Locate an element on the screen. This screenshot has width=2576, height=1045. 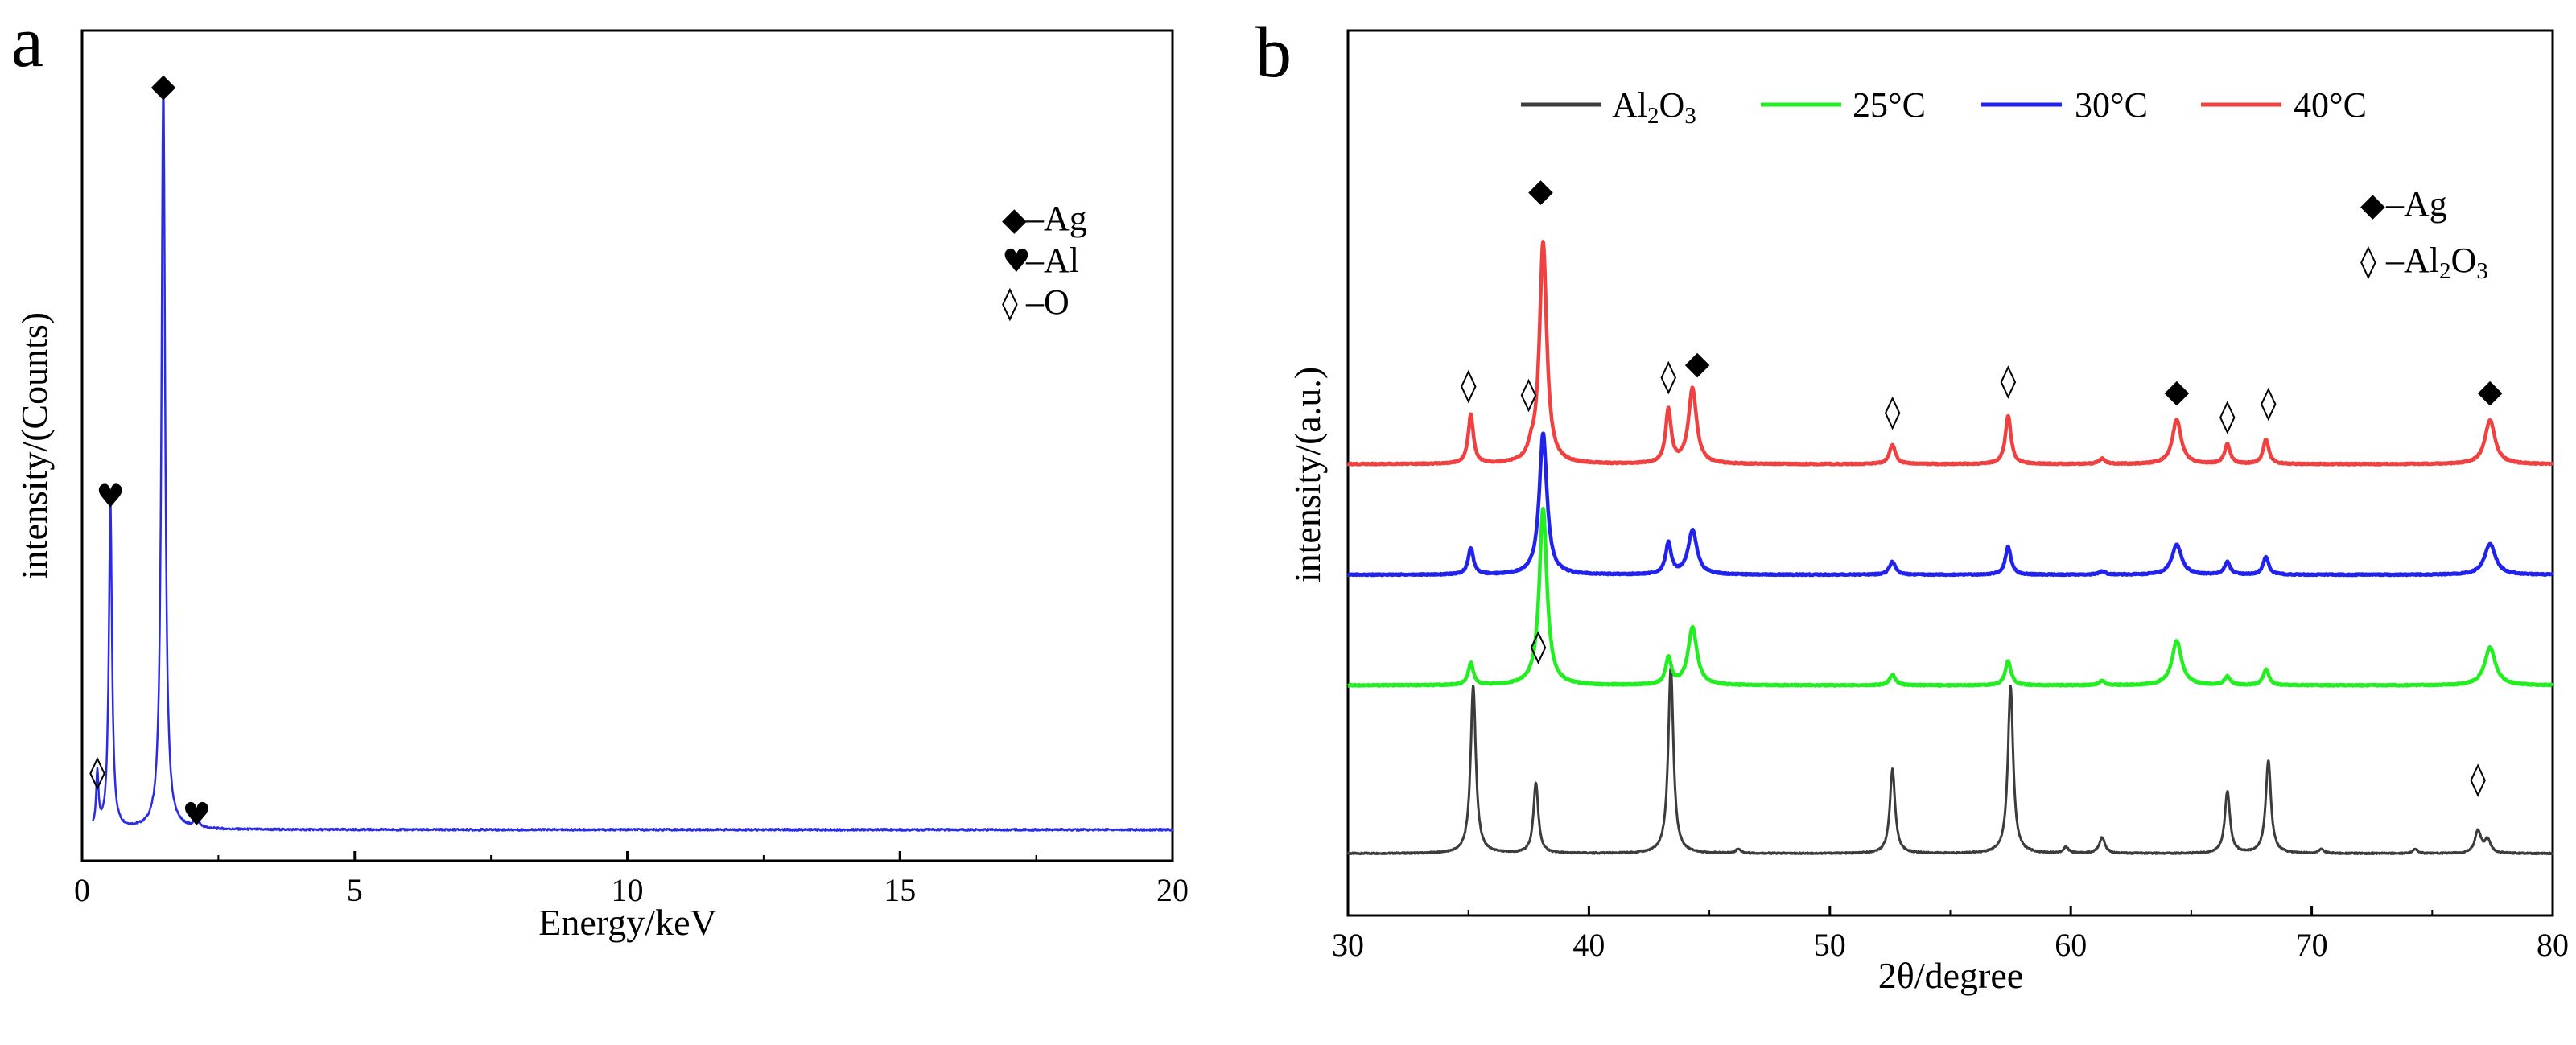
legend-label-25c: 25°C is located at coordinates (1889, 105).